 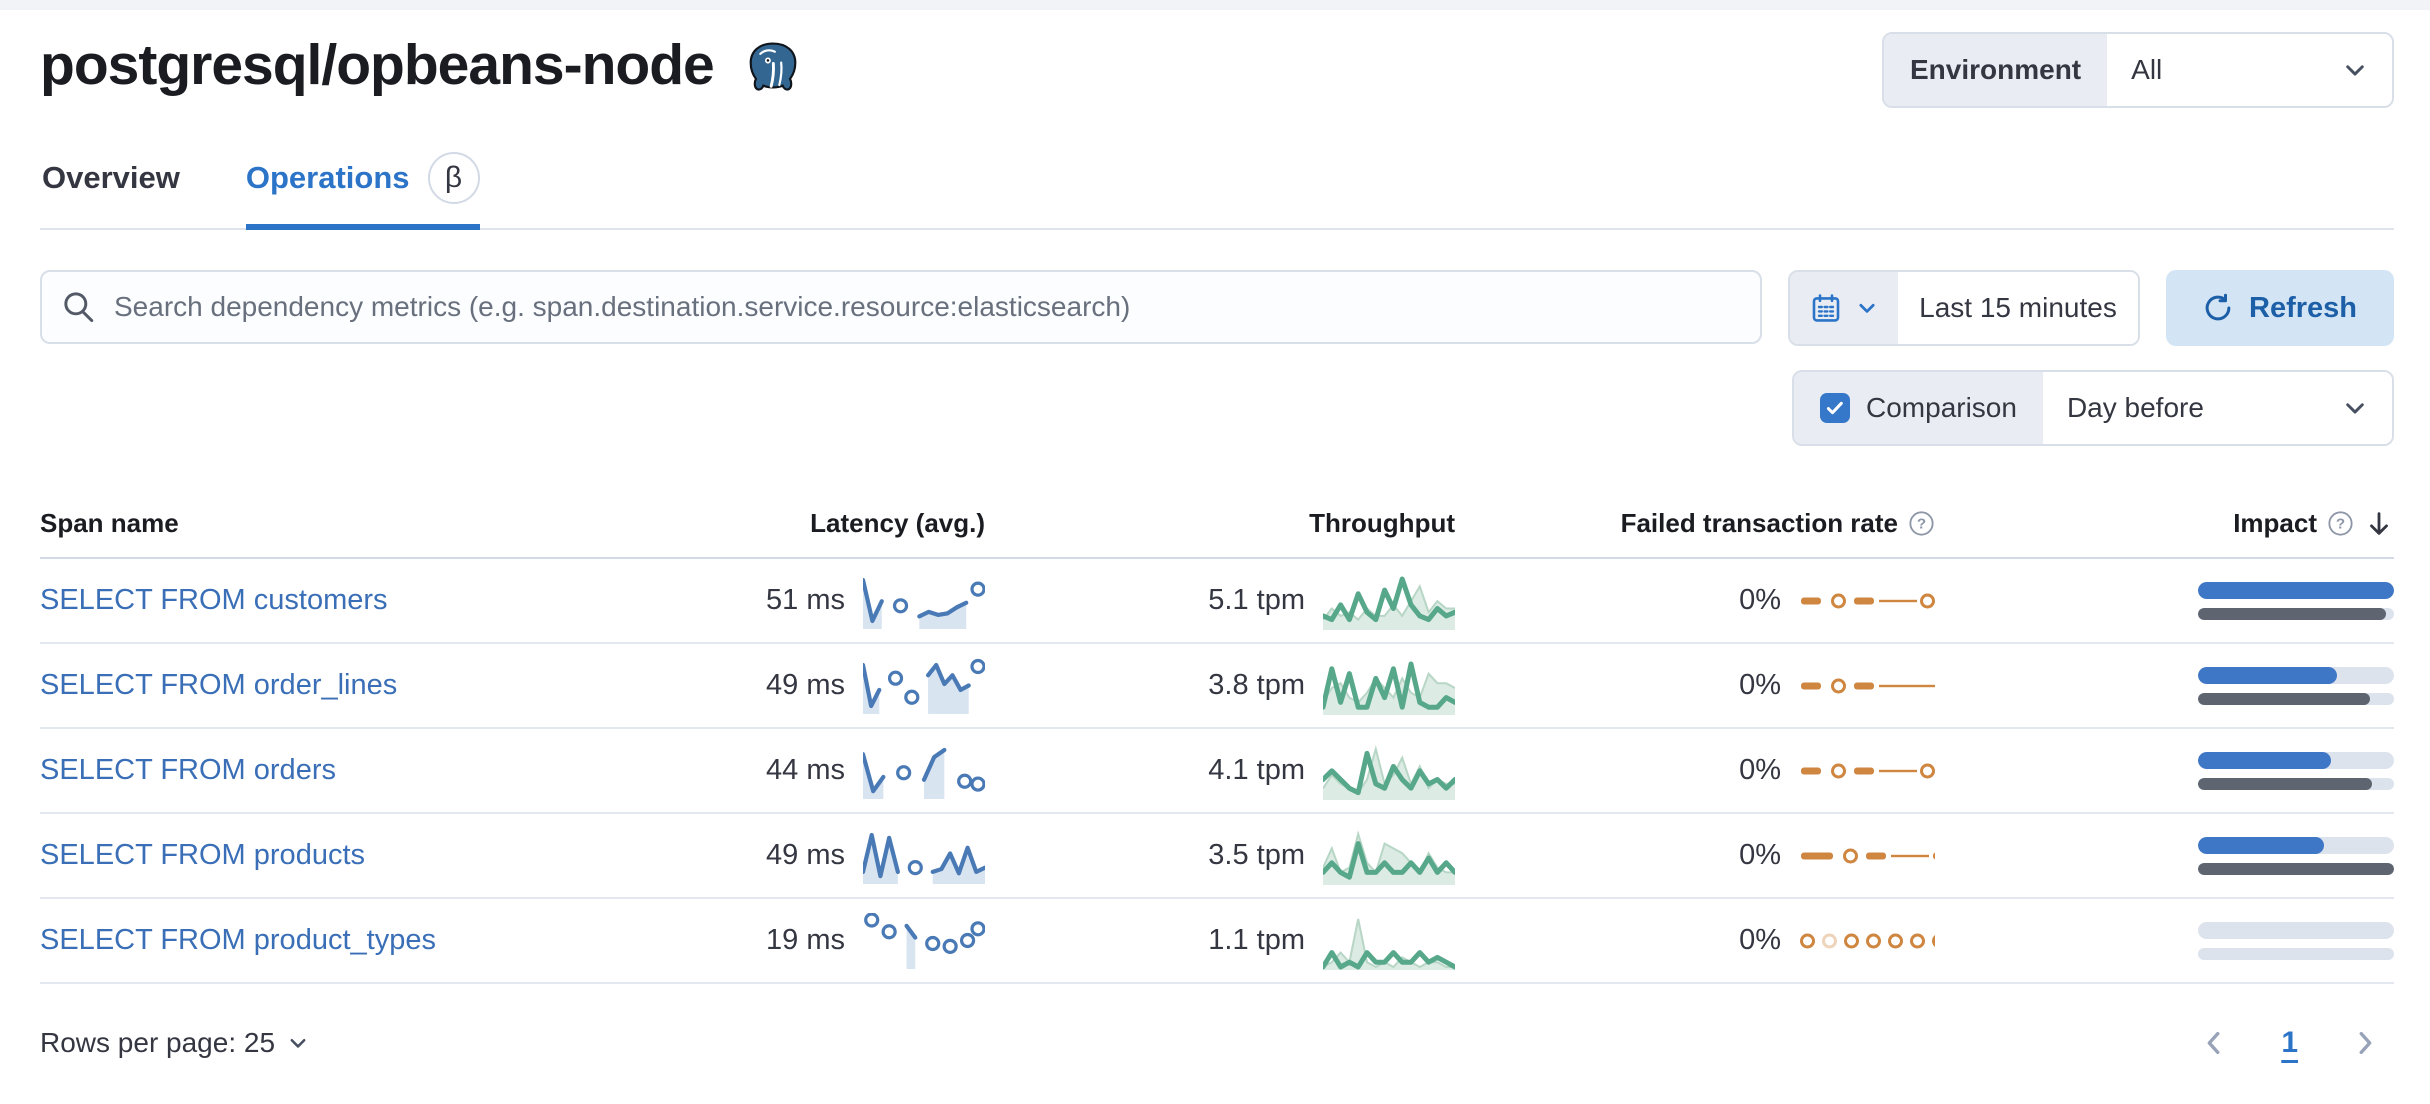 What do you see at coordinates (1215, 5) in the screenshot?
I see `window-top-strip` at bounding box center [1215, 5].